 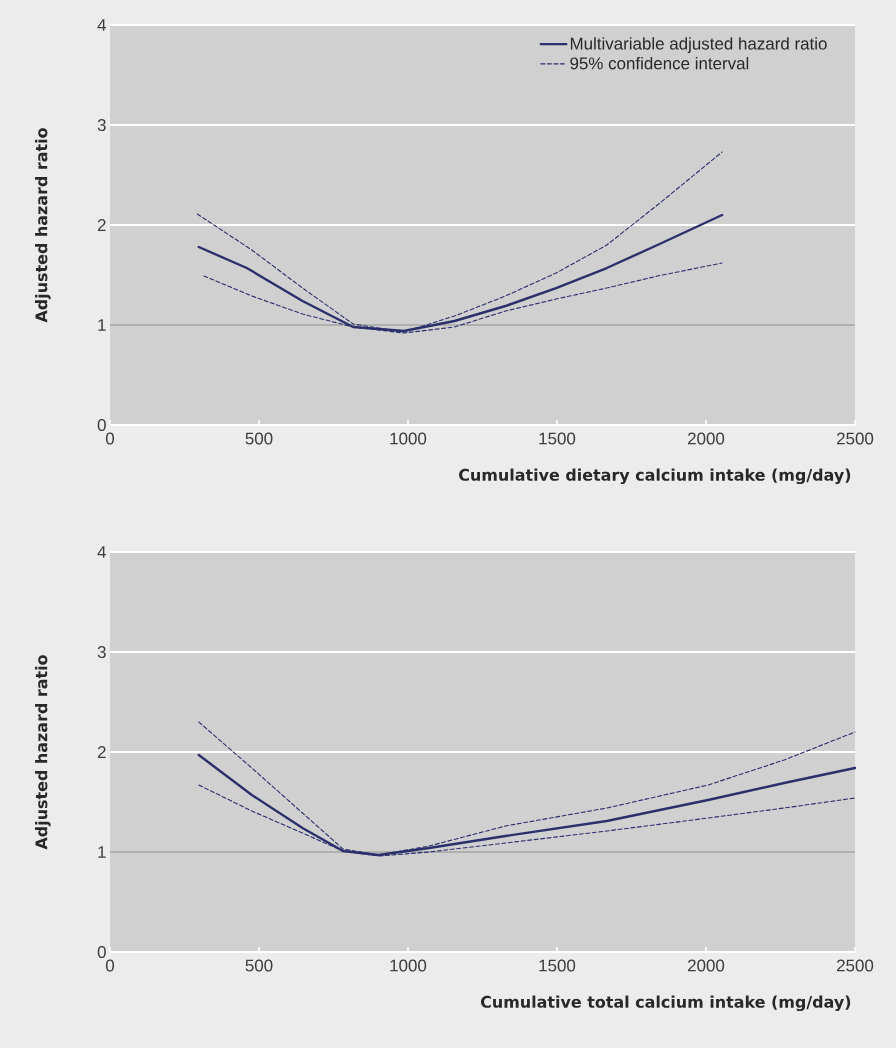 What do you see at coordinates (665, 1003) in the screenshot?
I see `x-axis-title: Cumulative total calcium intake (mg/day)` at bounding box center [665, 1003].